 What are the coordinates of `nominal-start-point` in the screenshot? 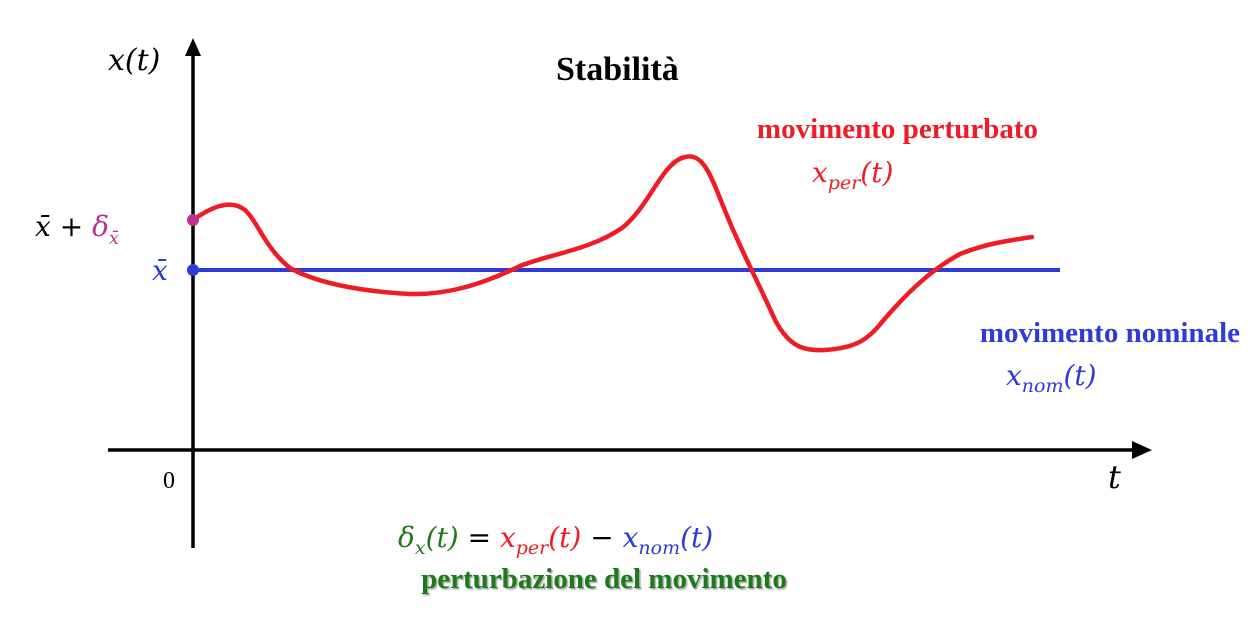 It's located at (193, 270).